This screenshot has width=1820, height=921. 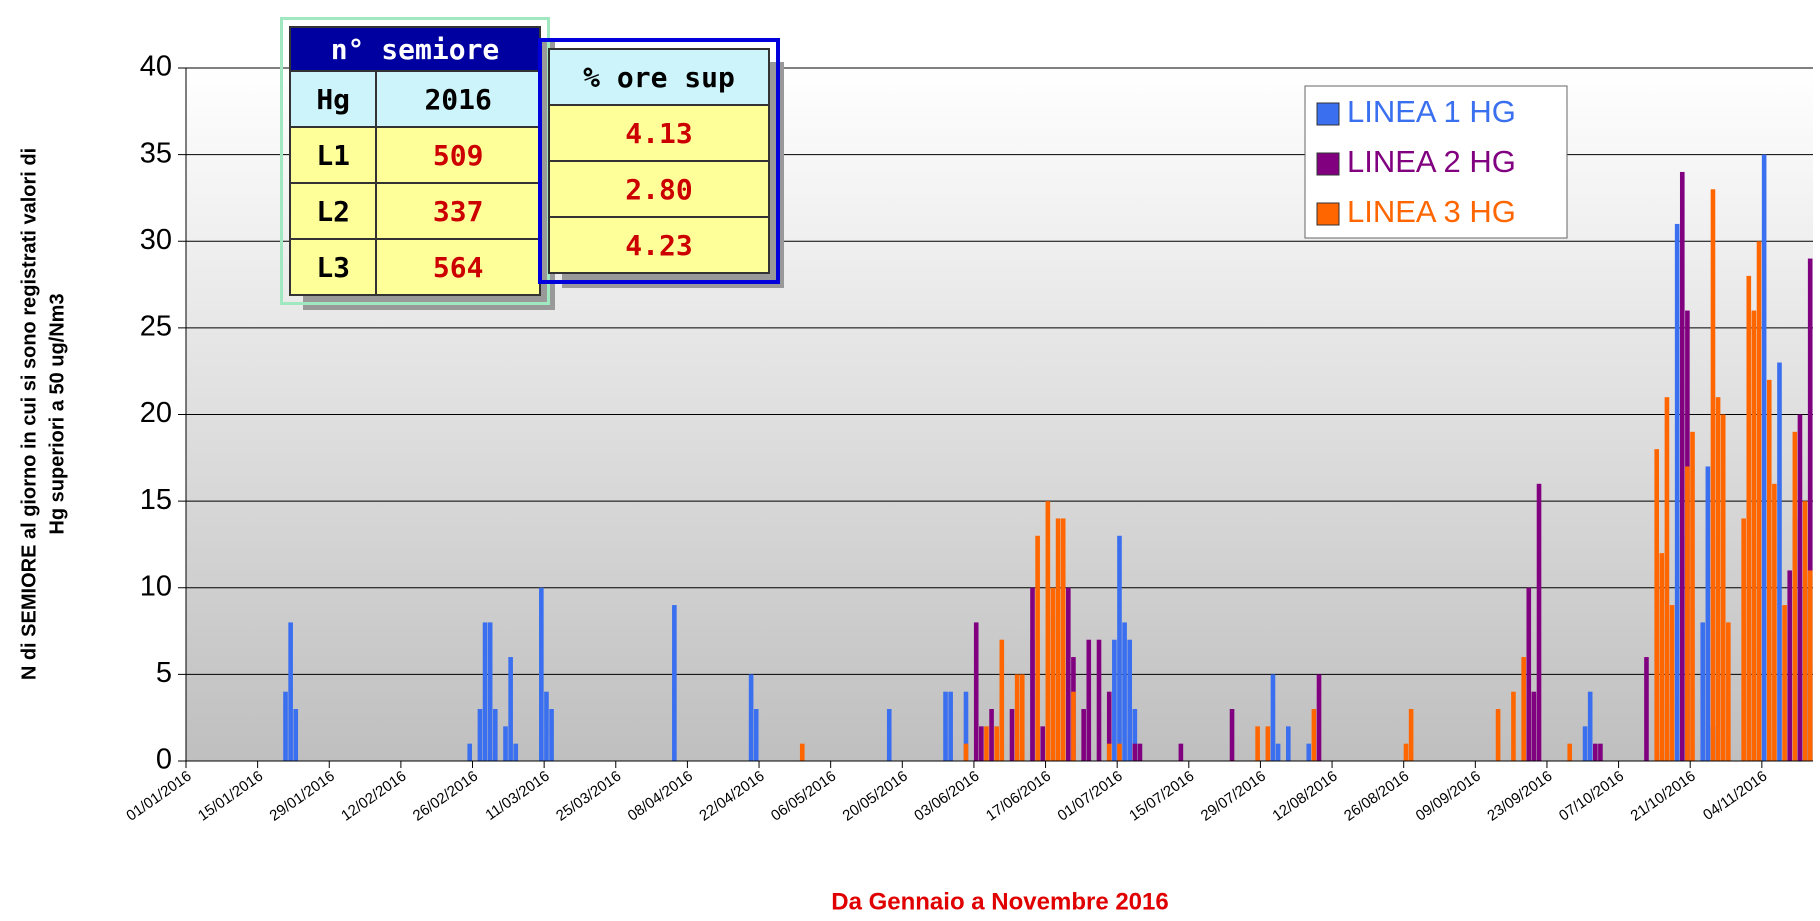 What do you see at coordinates (1436, 162) in the screenshot?
I see `legend: LINEA 1 HG LINEA 2 HG LINEA 3 HG` at bounding box center [1436, 162].